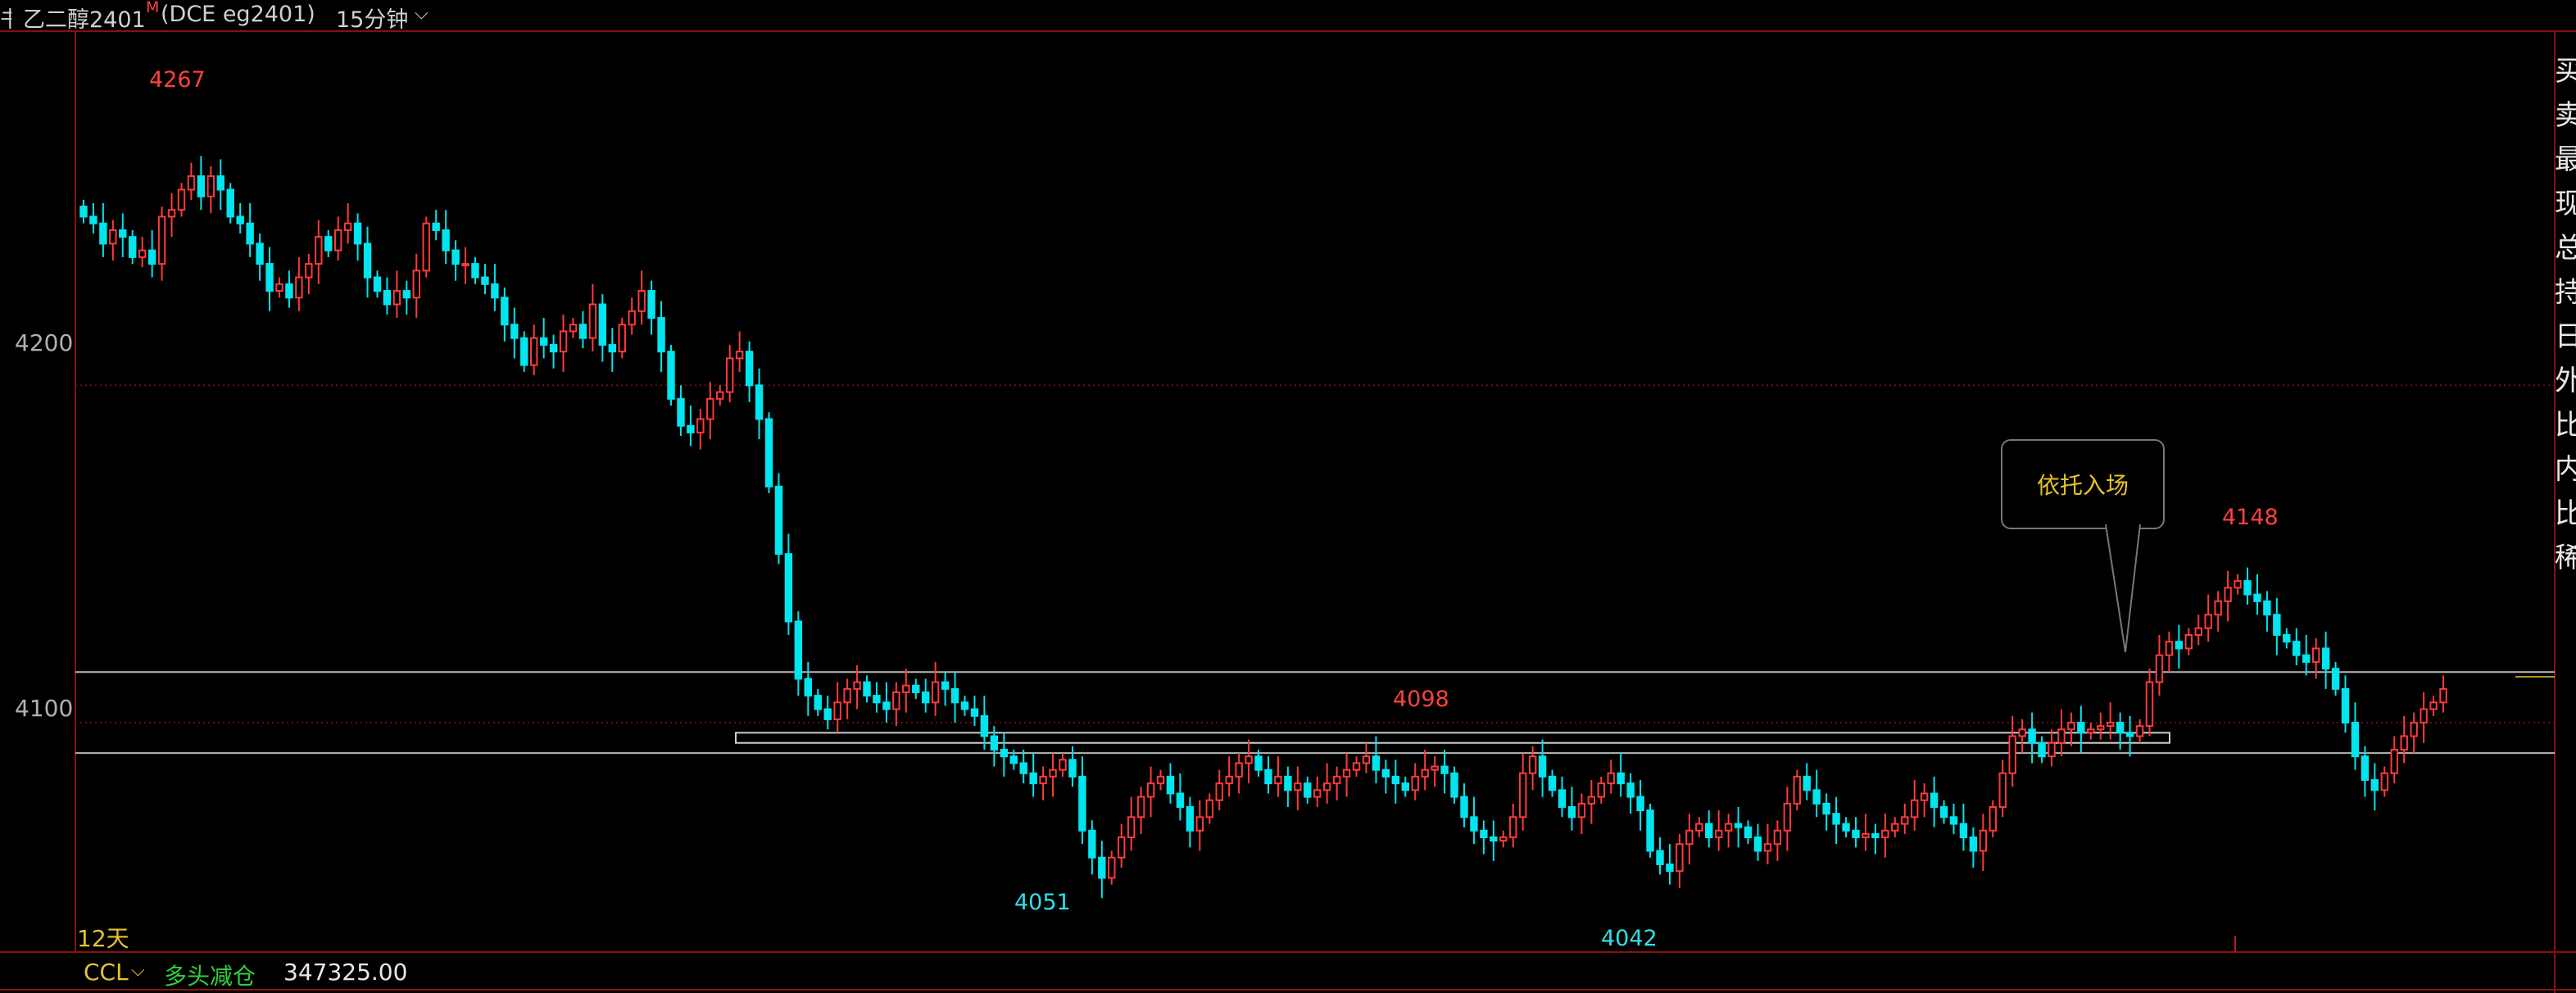 The width and height of the screenshot is (2576, 993). I want to click on instrument-code: (DCE eg2401), so click(238, 14).